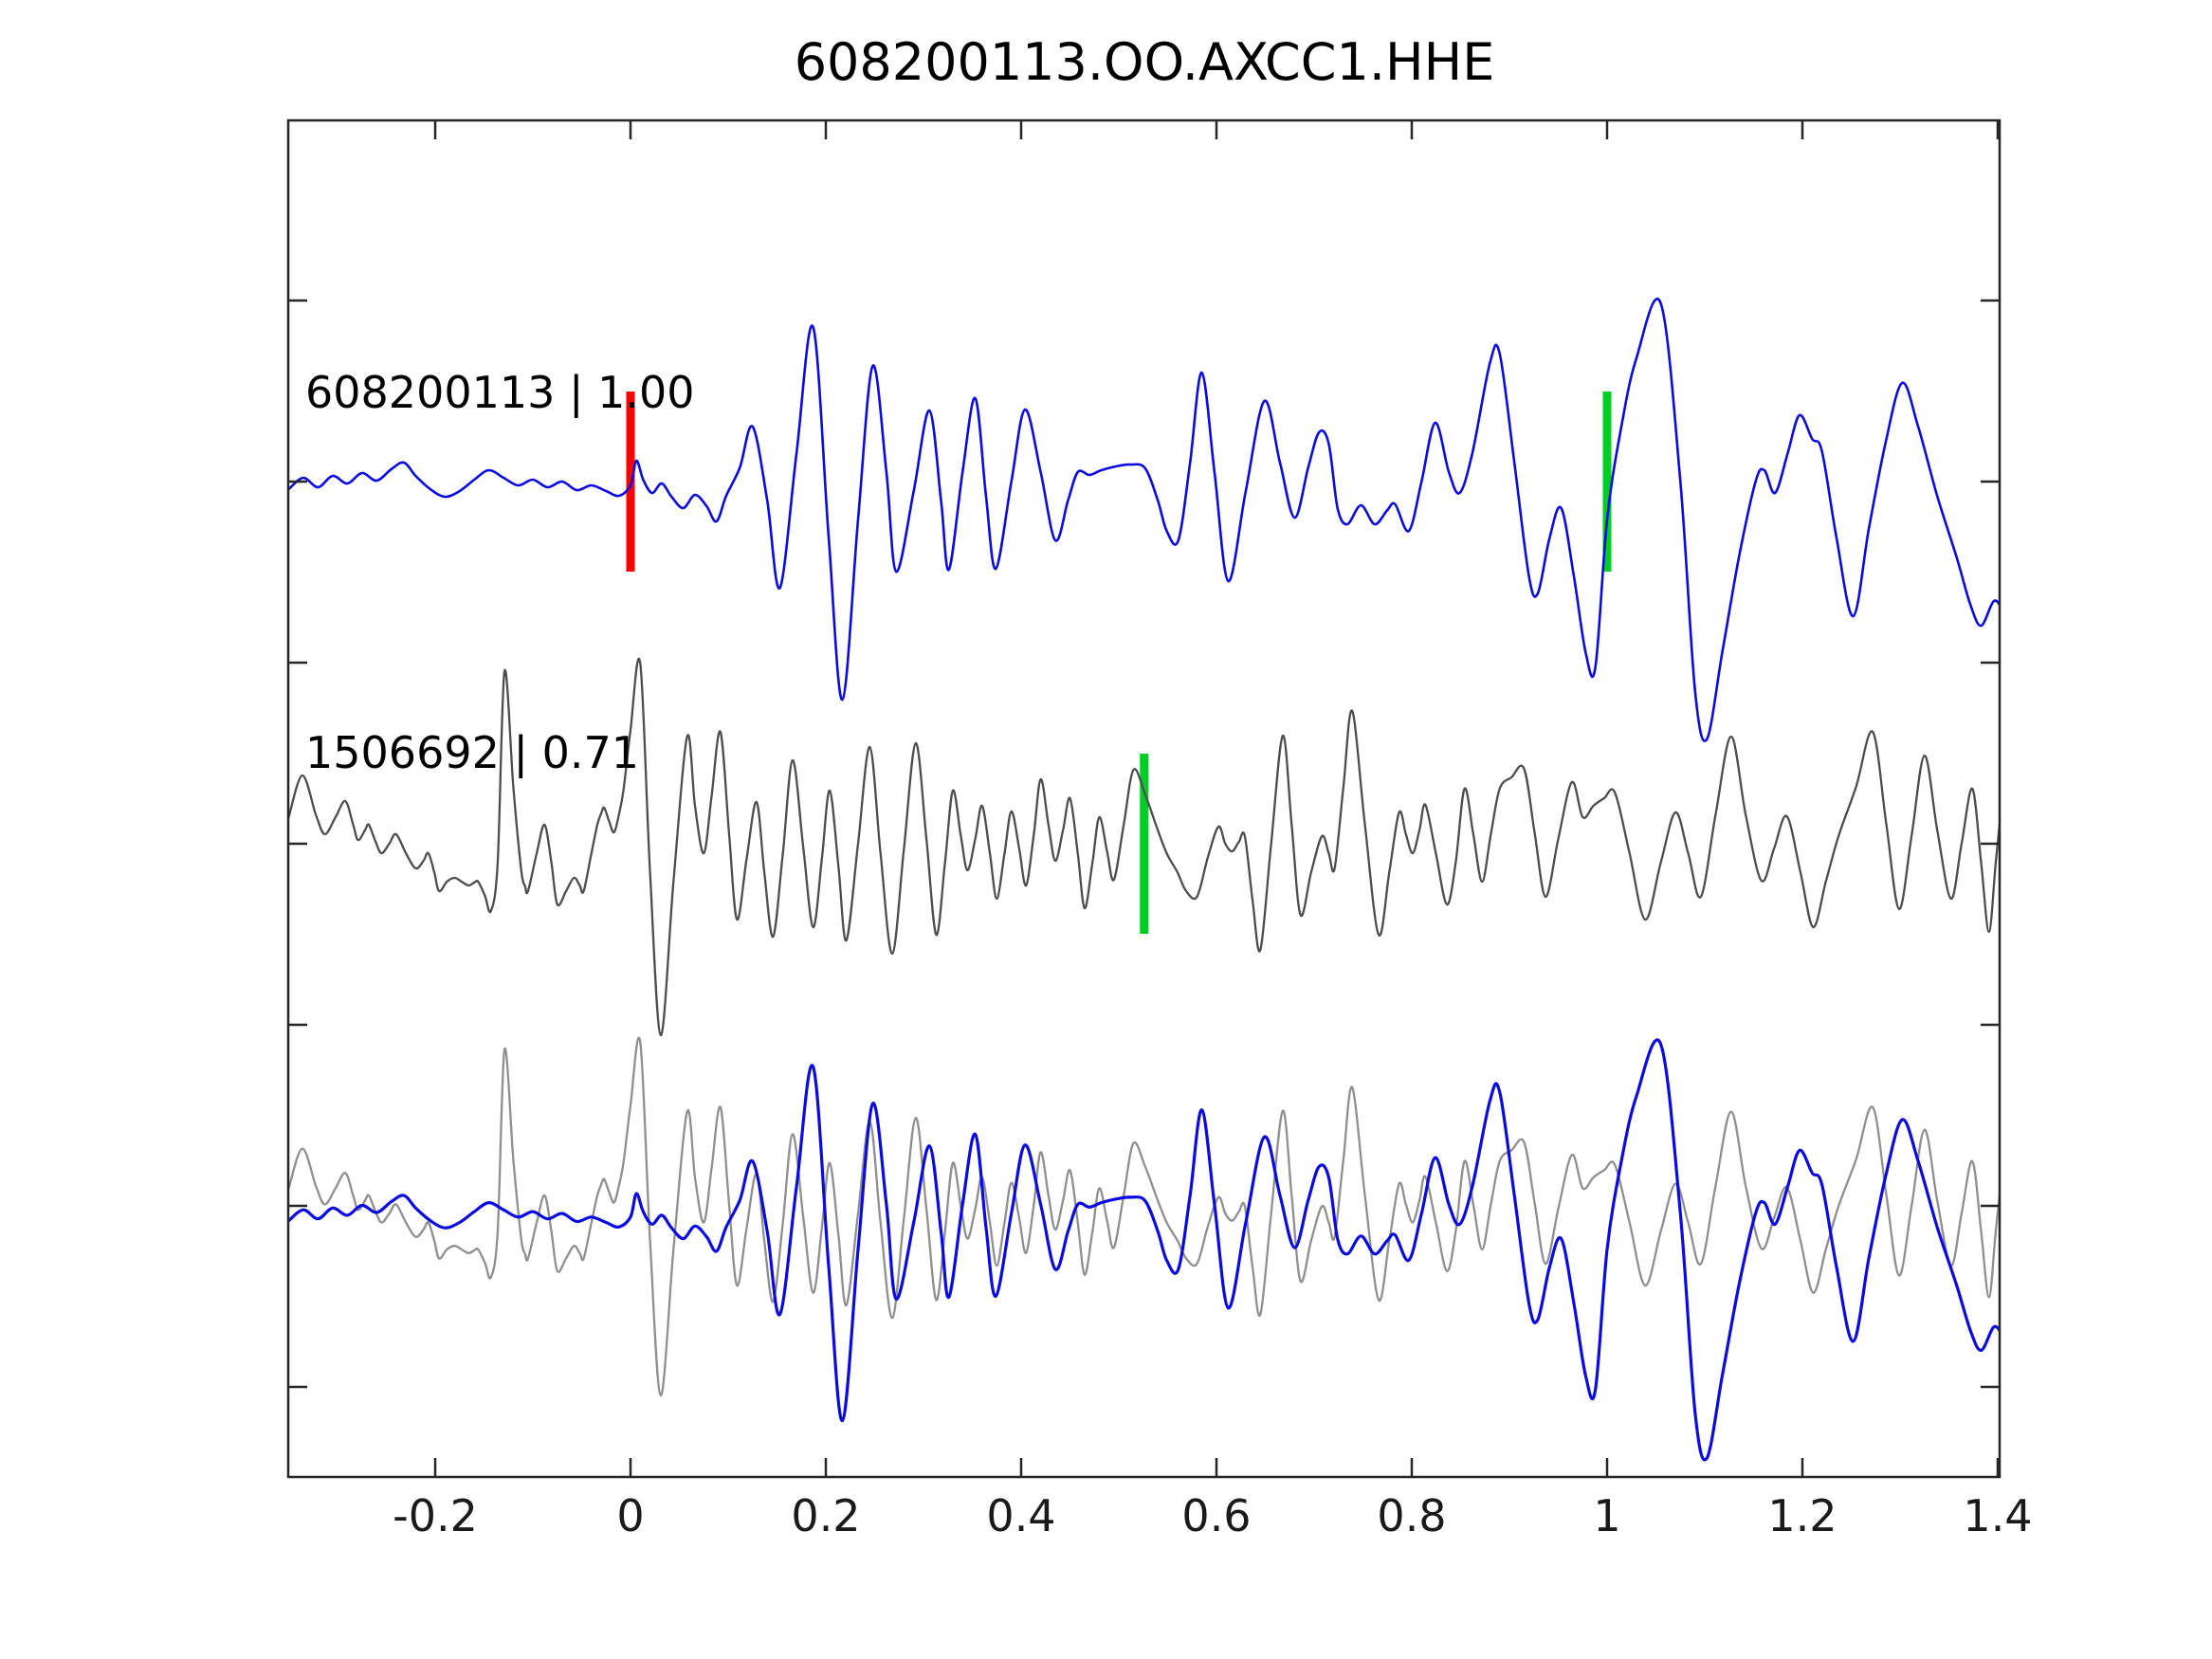 The width and height of the screenshot is (2212, 1659). I want to click on x-tick-label: 0.2, so click(825, 1515).